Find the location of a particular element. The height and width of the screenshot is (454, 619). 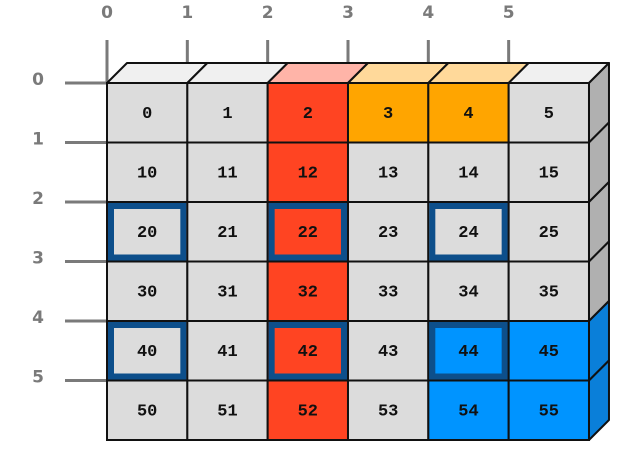

cell-value: 5 is located at coordinates (549, 114).